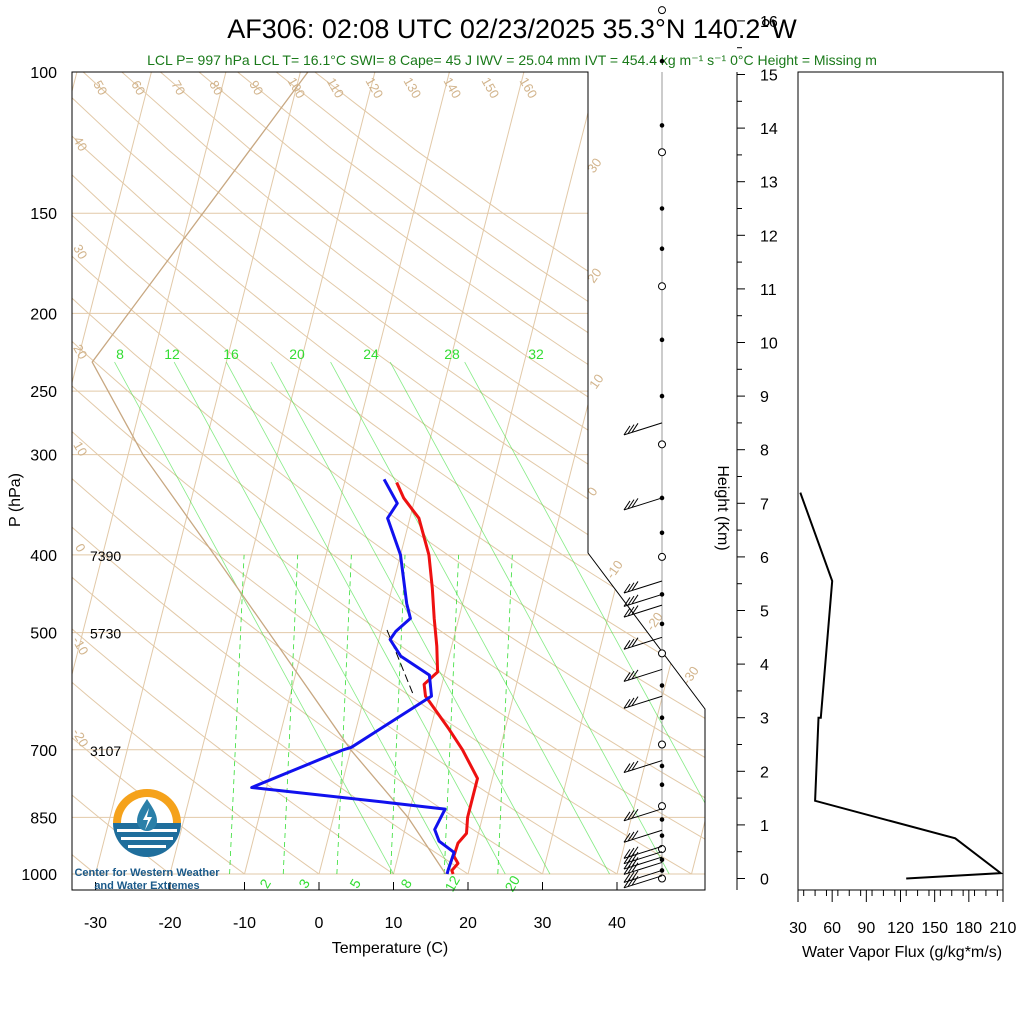 The image size is (1024, 1024). Describe the element at coordinates (304, 883) in the screenshot. I see `mixing-ratio-bottom-label: 3` at that location.